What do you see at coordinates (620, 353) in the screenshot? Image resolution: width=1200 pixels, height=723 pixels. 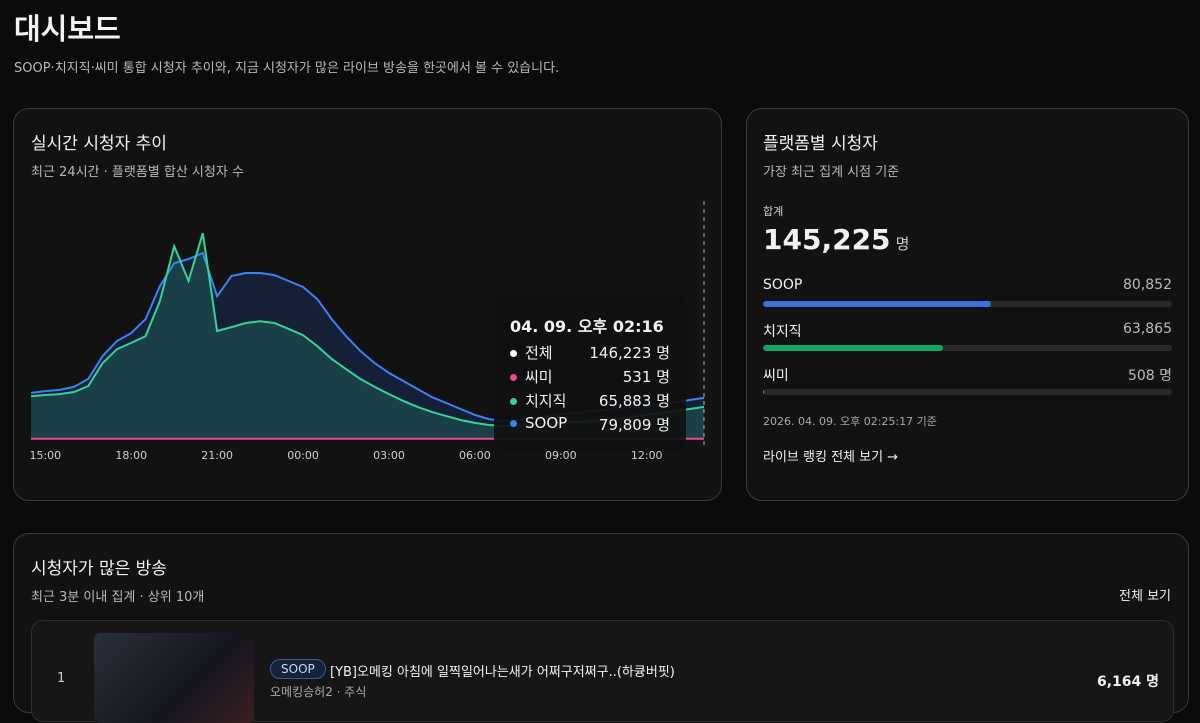 I see `tooltip-value: 146,223` at bounding box center [620, 353].